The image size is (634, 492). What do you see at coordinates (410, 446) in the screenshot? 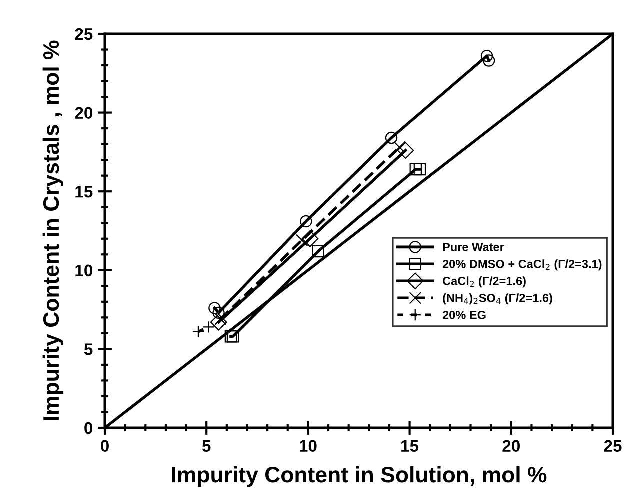
I see `x-tick-label: 15` at bounding box center [410, 446].